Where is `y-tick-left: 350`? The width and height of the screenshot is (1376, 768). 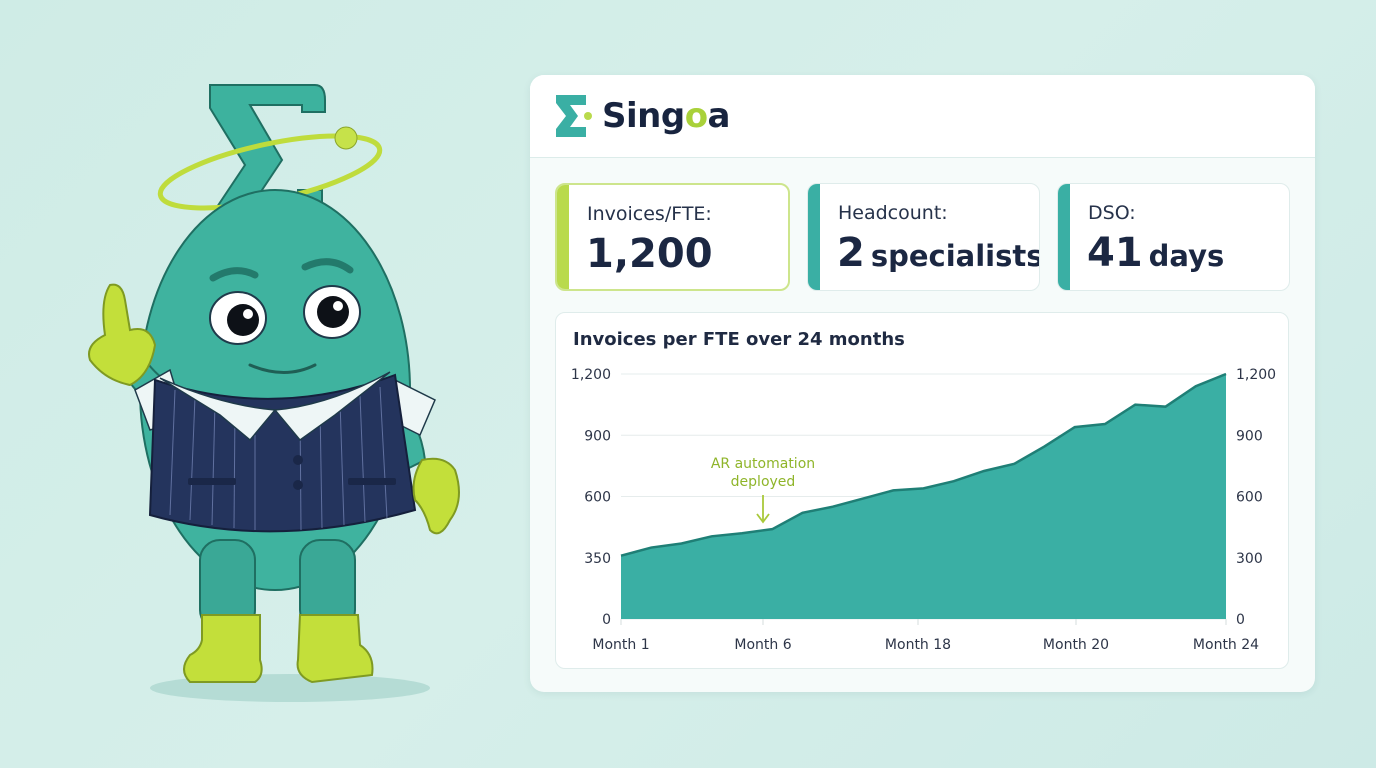
y-tick-left: 350 is located at coordinates (597, 559).